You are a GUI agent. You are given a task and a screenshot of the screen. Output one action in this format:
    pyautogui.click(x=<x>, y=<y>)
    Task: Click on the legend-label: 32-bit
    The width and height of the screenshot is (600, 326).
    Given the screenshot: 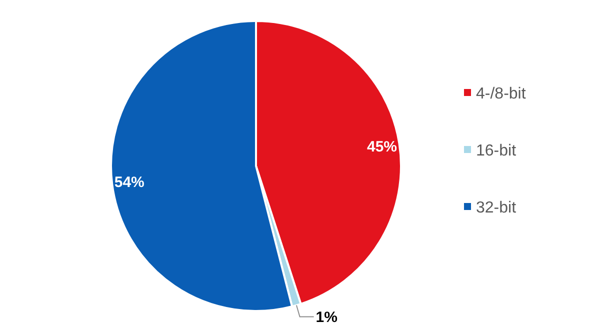 What is the action you would take?
    pyautogui.click(x=496, y=208)
    